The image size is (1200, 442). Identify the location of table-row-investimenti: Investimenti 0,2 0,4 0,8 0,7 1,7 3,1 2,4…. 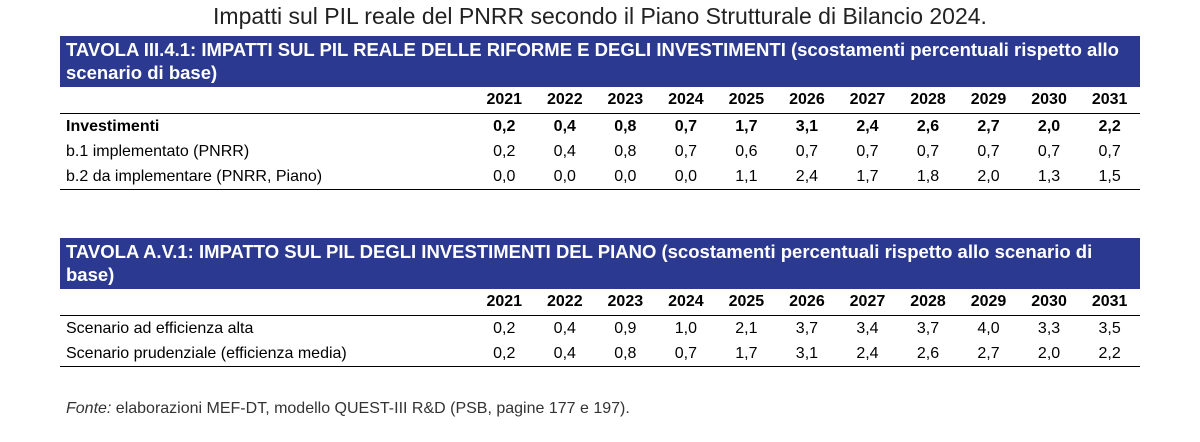
(600, 127).